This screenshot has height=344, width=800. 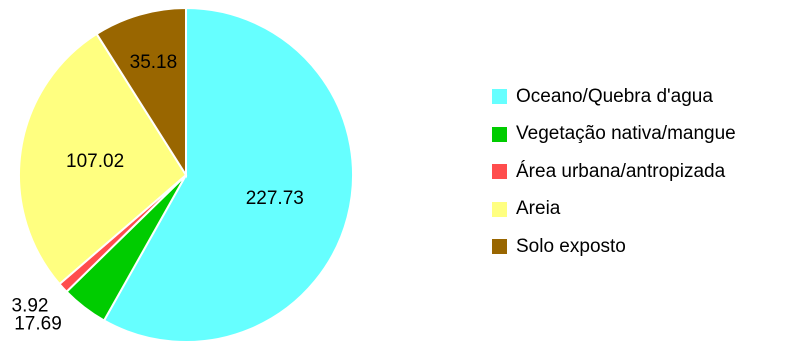 I want to click on legend-item-2: Área urbana/antropizada, so click(x=614, y=172).